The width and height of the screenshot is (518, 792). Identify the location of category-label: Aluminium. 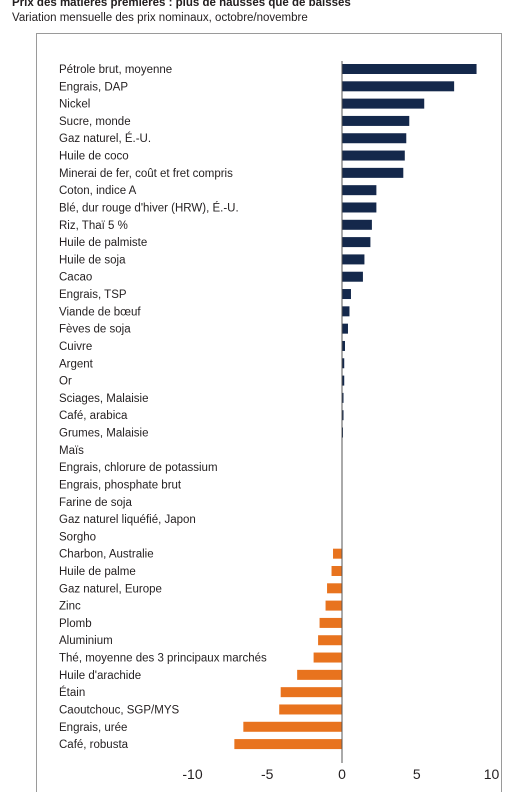
(86, 641).